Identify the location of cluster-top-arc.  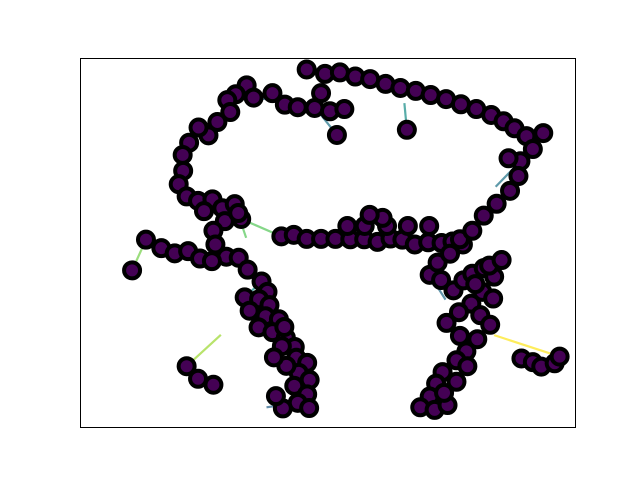
(385, 115).